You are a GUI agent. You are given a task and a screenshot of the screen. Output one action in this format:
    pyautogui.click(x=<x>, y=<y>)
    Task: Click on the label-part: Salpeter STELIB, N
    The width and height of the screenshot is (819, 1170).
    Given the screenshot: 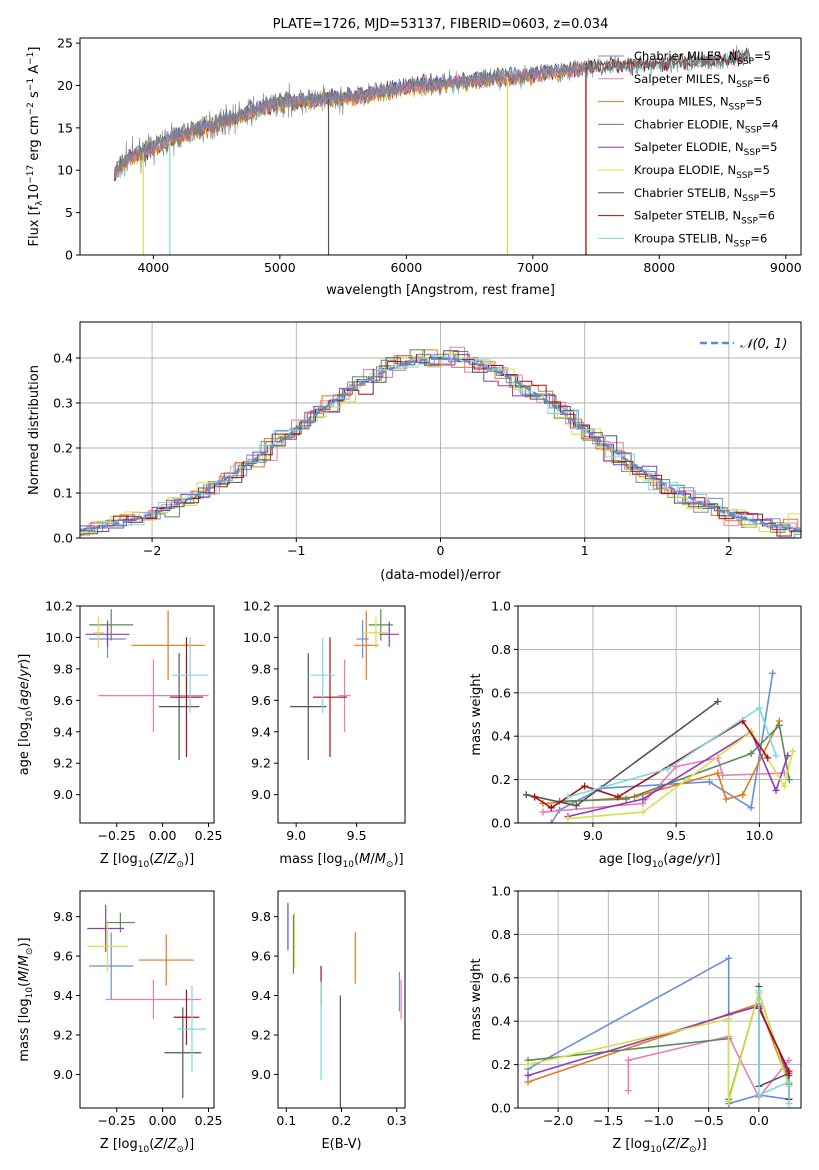 What is the action you would take?
    pyautogui.click(x=687, y=216)
    